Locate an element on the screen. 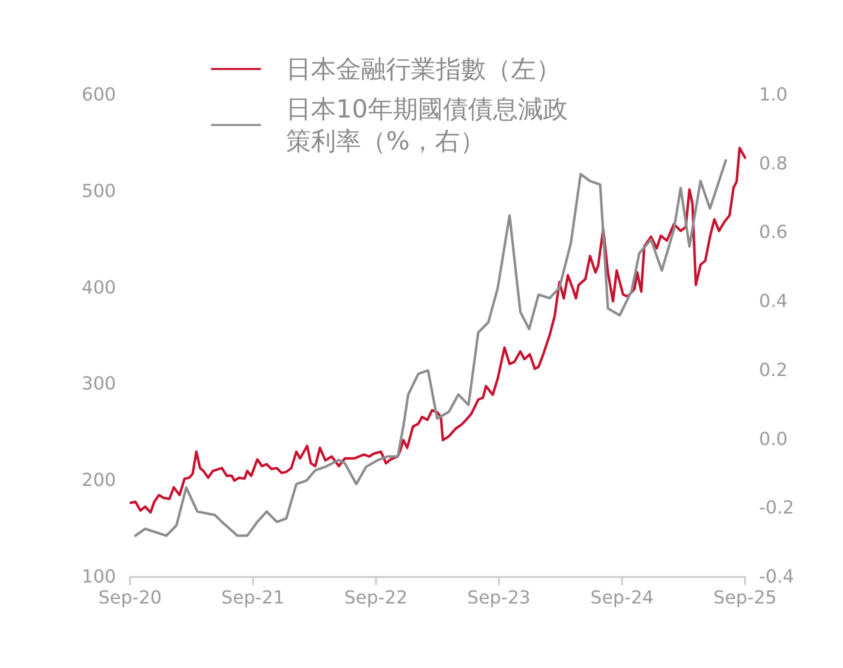 This screenshot has width=843, height=668. x-tick-label: Sep-24 is located at coordinates (622, 598).